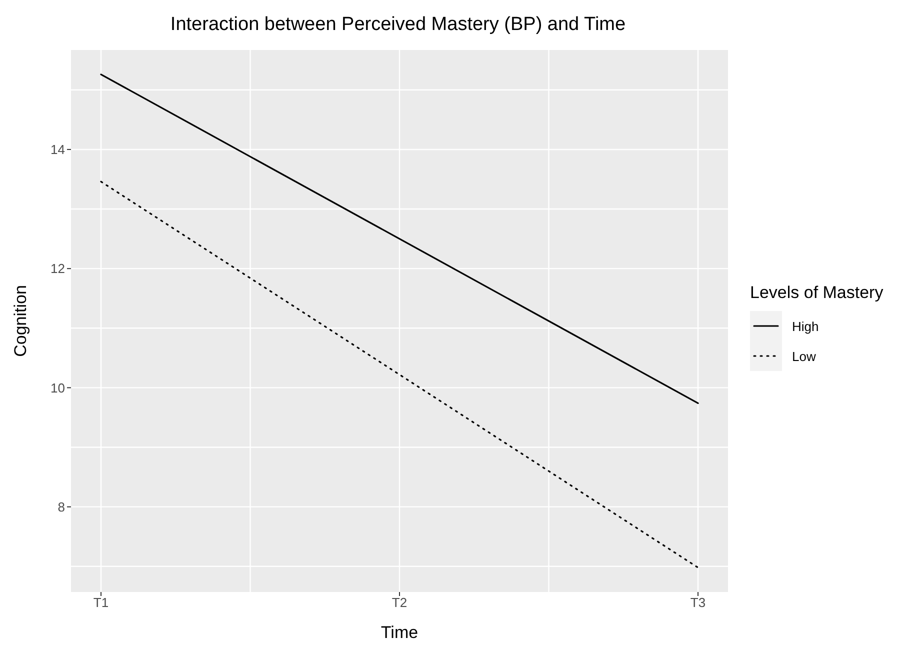 The image size is (921, 660). Describe the element at coordinates (698, 602) in the screenshot. I see `x-tick-label: T3` at that location.